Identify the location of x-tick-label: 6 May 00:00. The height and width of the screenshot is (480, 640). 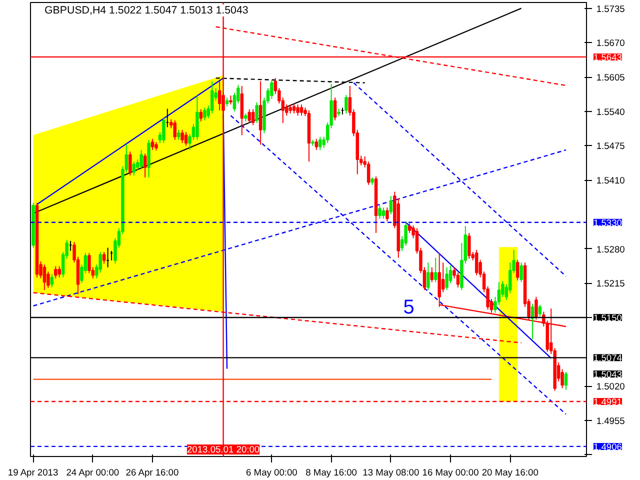
(272, 473).